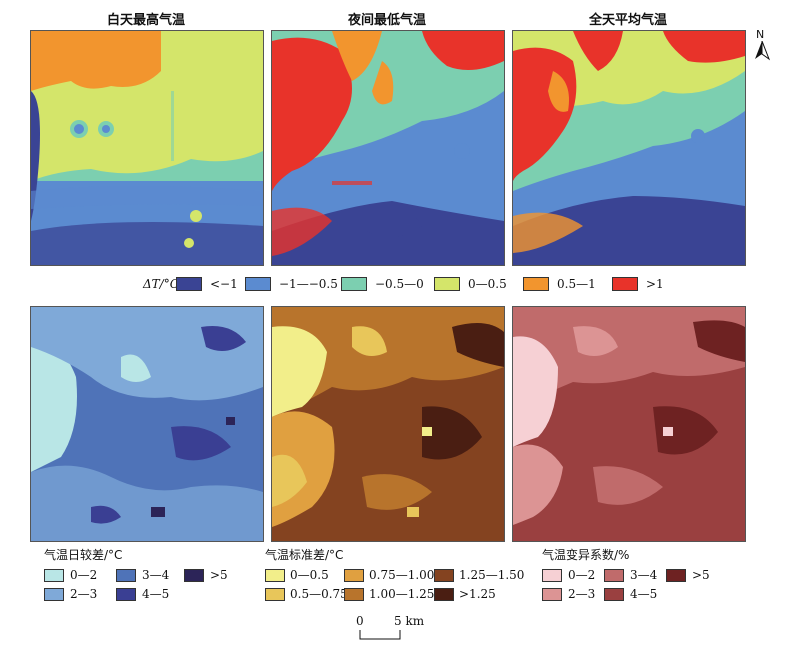  I want to click on range-label-1: 0—2, so click(84, 575).